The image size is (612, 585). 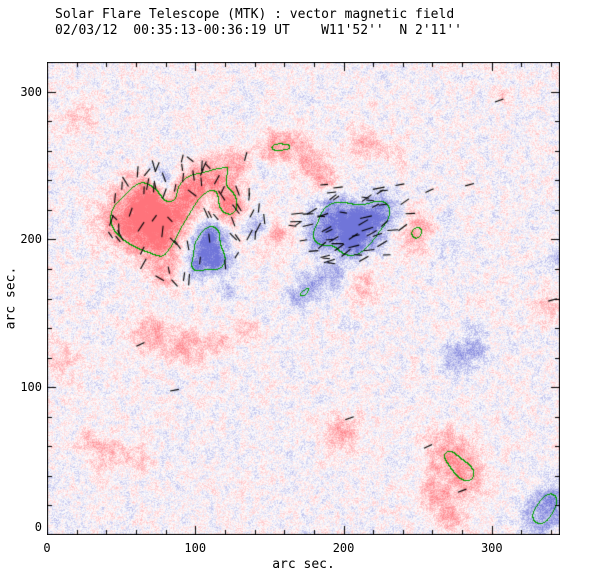 What do you see at coordinates (303, 564) in the screenshot?
I see `x-axis-title: arc sec.` at bounding box center [303, 564].